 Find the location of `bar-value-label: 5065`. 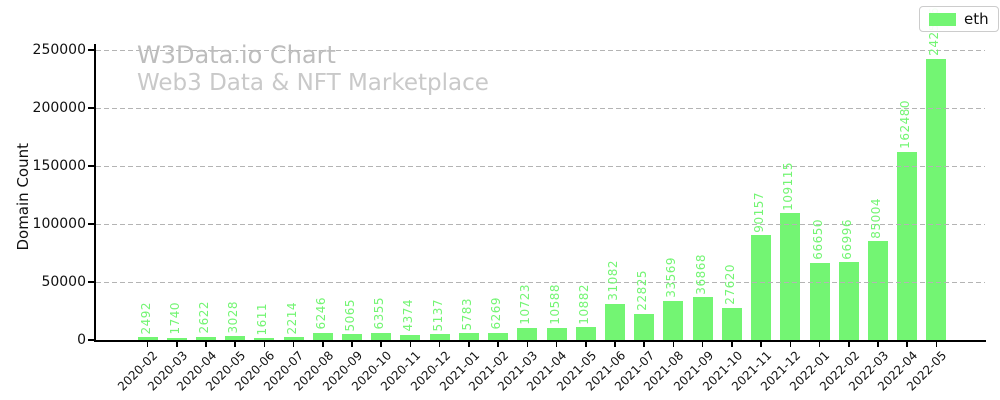

bar-value-label: 5065 is located at coordinates (350, 315).